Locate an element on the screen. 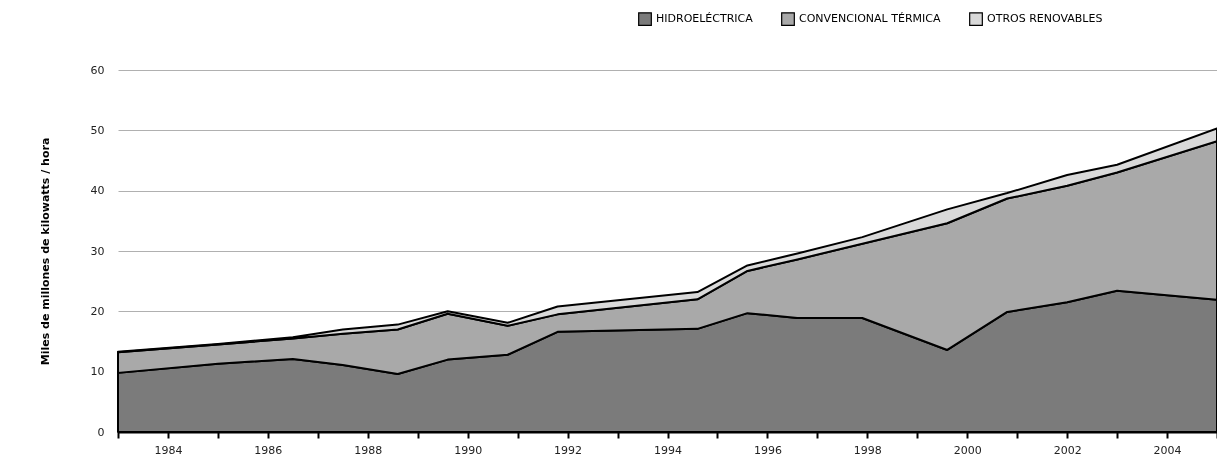  legend-label: CONVENCIONAL TÉRMICA is located at coordinates (870, 19).